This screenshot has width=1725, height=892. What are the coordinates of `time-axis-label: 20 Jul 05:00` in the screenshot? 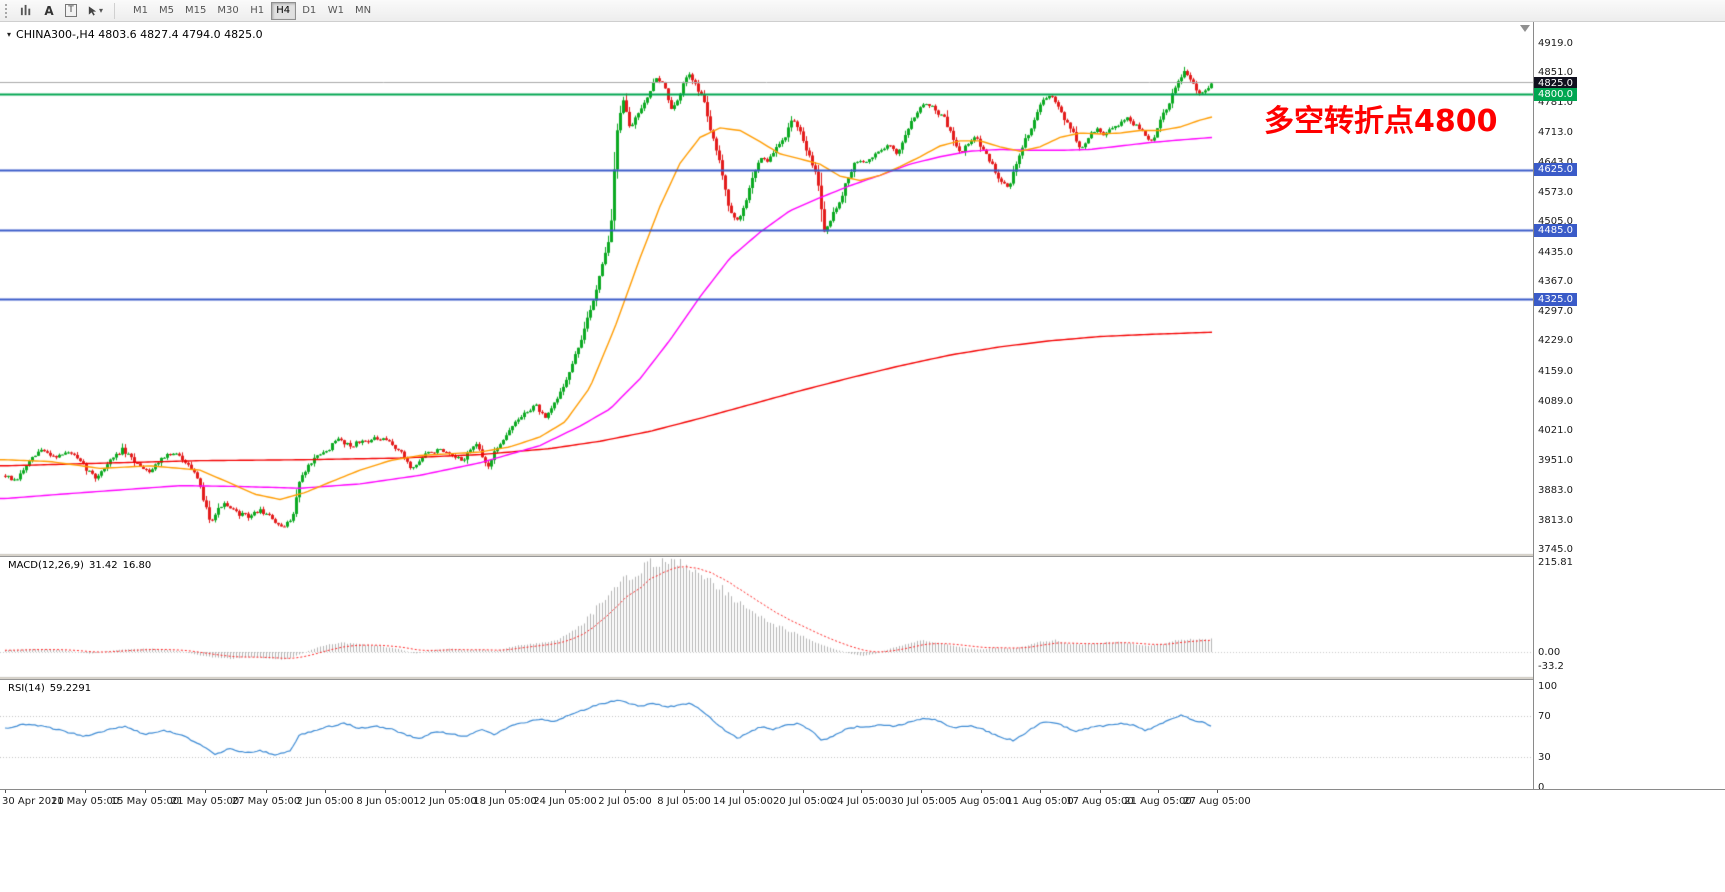 It's located at (803, 801).